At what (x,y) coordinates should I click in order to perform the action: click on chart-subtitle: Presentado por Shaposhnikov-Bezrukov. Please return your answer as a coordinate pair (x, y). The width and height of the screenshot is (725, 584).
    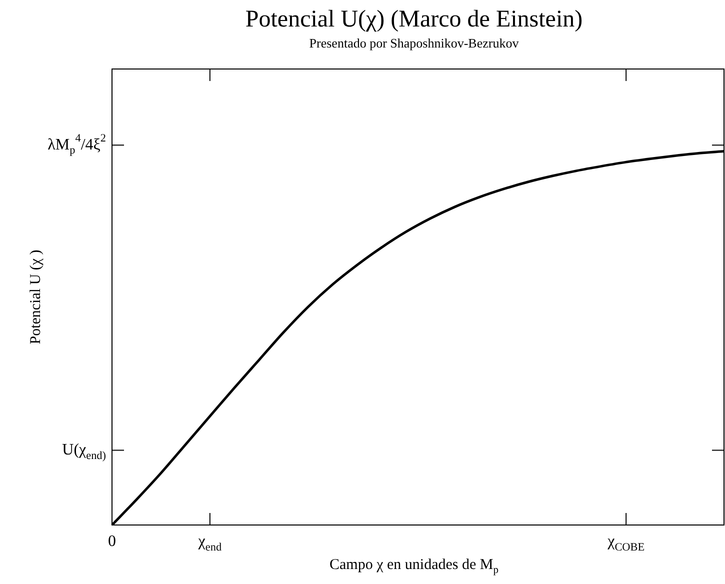
    Looking at the image, I should click on (414, 42).